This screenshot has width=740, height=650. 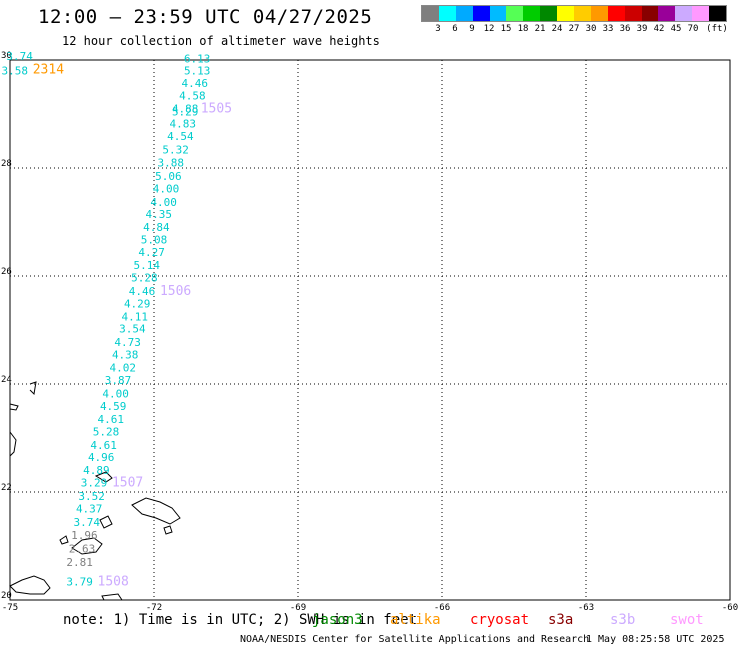 What do you see at coordinates (6, 164) in the screenshot?
I see `latitude-label: 28` at bounding box center [6, 164].